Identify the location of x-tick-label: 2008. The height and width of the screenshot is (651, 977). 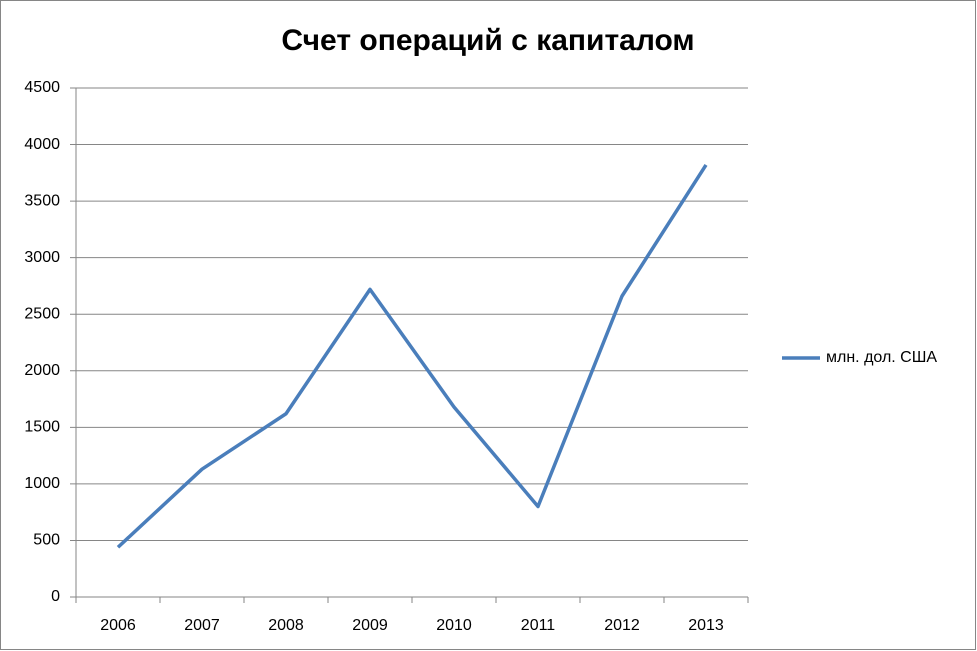
(286, 625).